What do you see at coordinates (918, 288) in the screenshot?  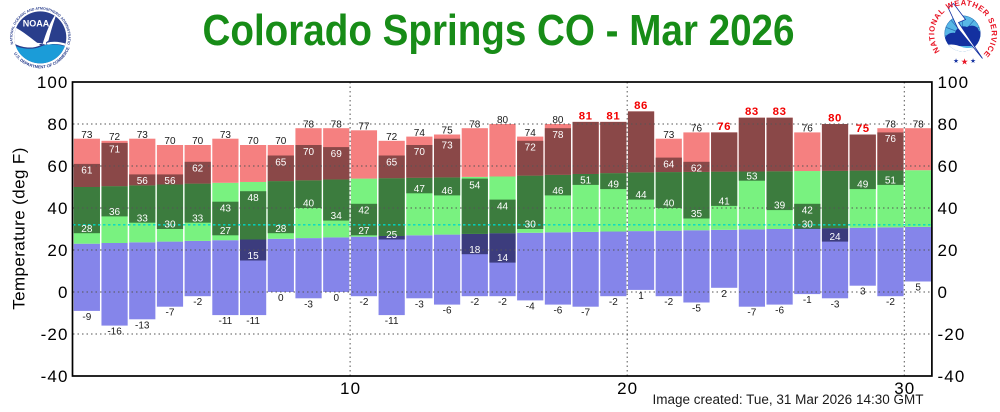 I see `svg-text: 5` at bounding box center [918, 288].